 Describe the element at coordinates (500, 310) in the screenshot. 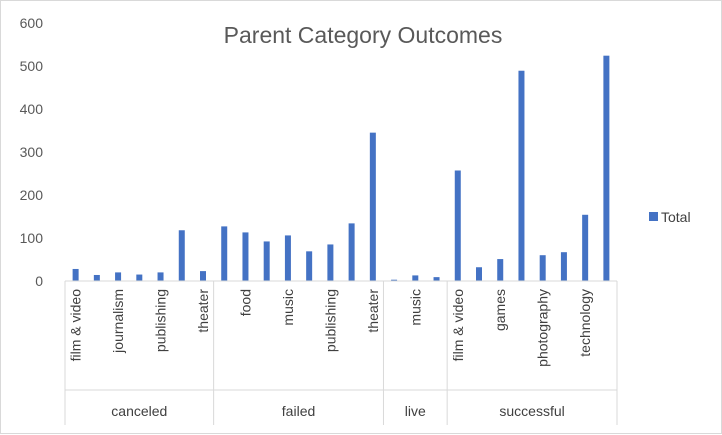

I see `category-tick-label: games` at that location.